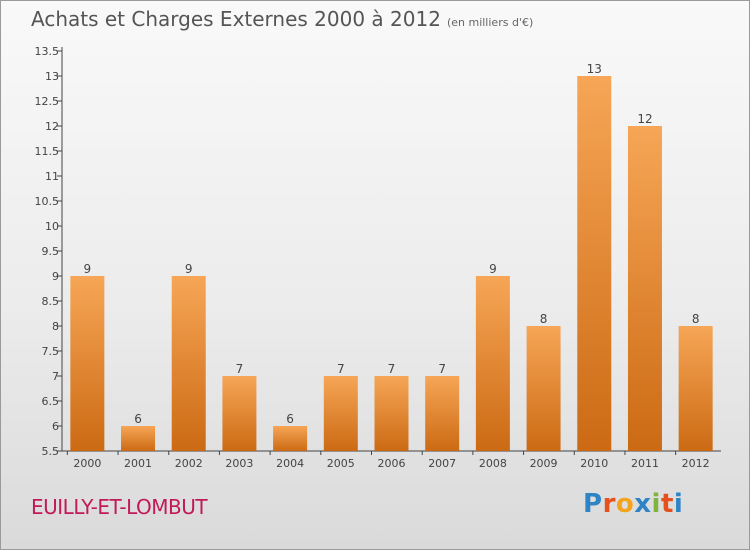 This screenshot has height=550, width=750. Describe the element at coordinates (51, 251) in the screenshot. I see `y-tick-label: 9.5` at that location.